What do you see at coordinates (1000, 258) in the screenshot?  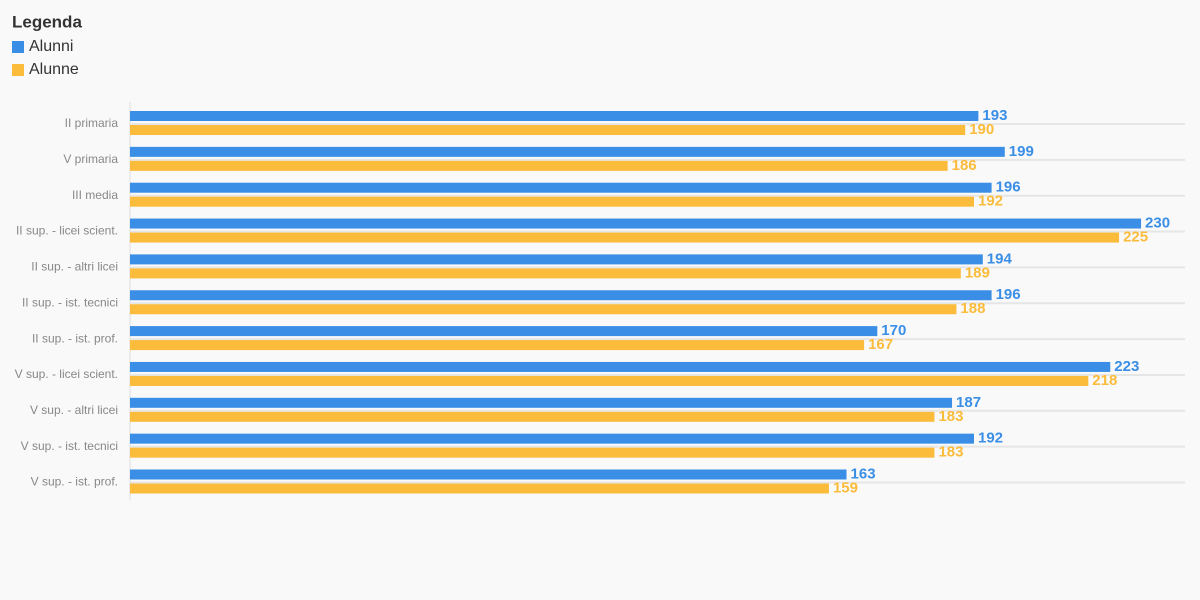 I see `value-label: 194` at bounding box center [1000, 258].